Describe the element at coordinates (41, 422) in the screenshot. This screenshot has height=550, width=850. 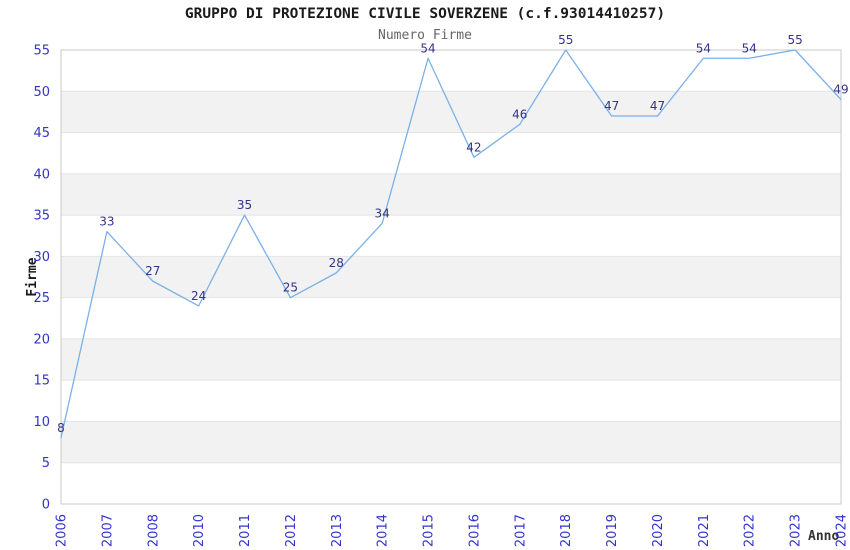
I see `y-tick-label: 10` at that location.